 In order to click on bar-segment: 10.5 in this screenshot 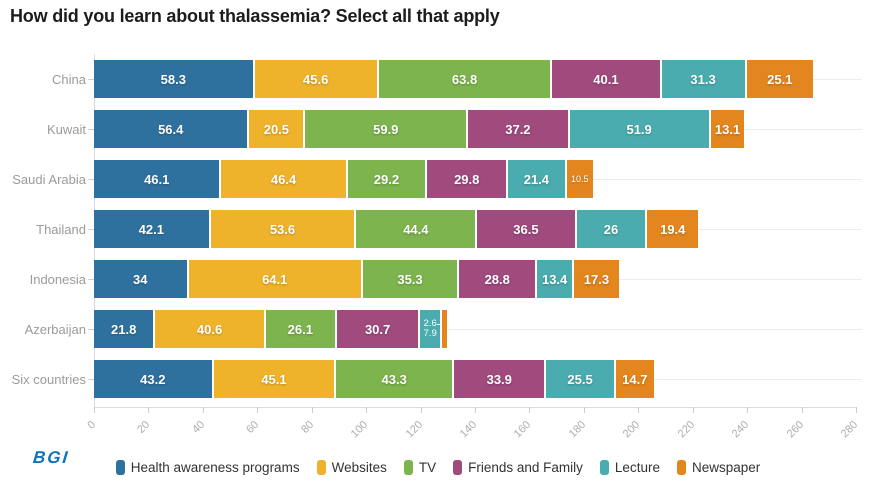, I will do `click(579, 179)`.